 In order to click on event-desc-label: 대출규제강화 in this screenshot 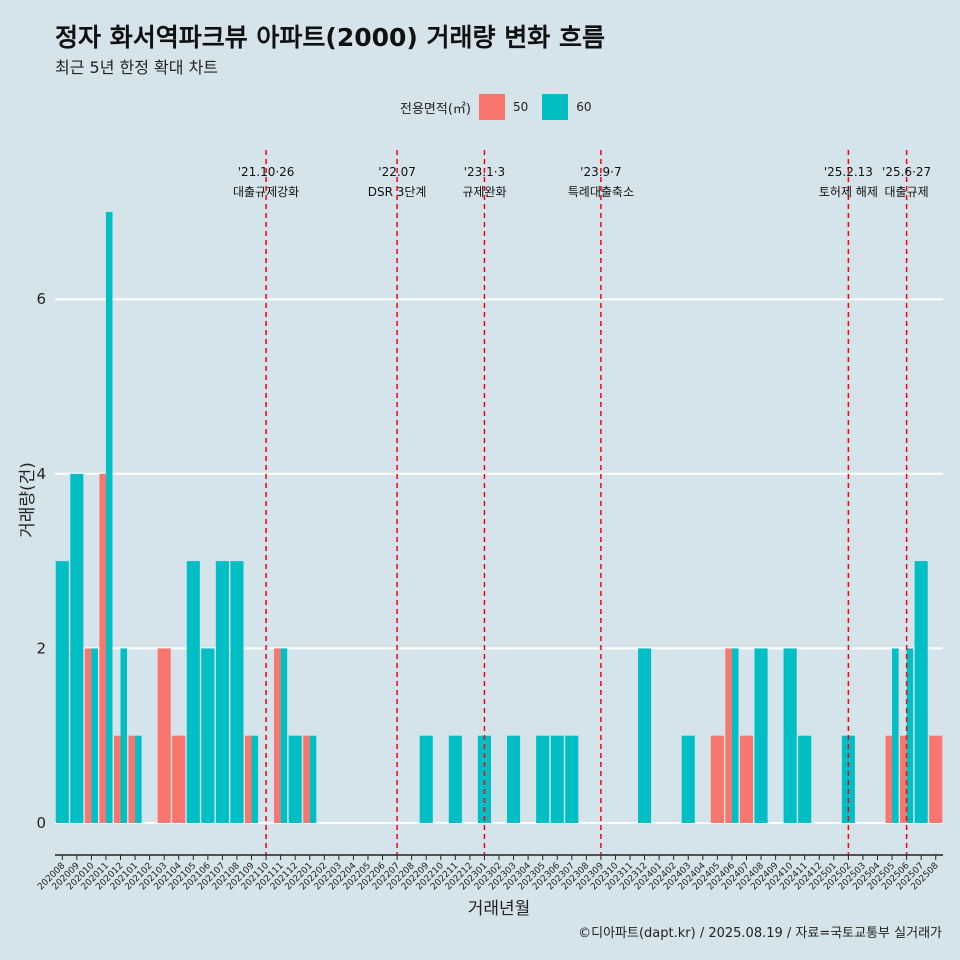, I will do `click(266, 192)`.